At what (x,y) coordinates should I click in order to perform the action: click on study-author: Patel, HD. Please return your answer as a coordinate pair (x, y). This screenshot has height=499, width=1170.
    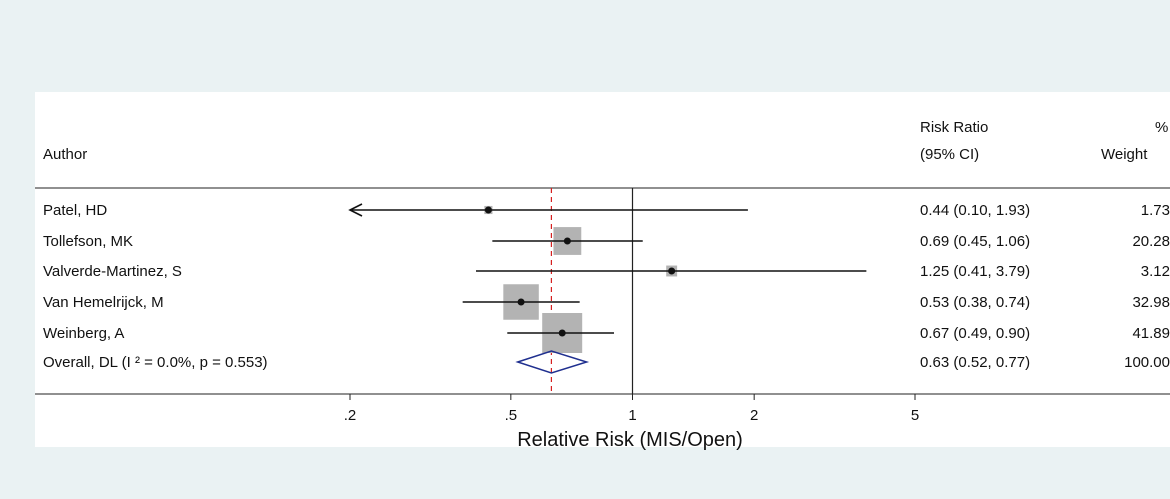
    Looking at the image, I should click on (75, 210).